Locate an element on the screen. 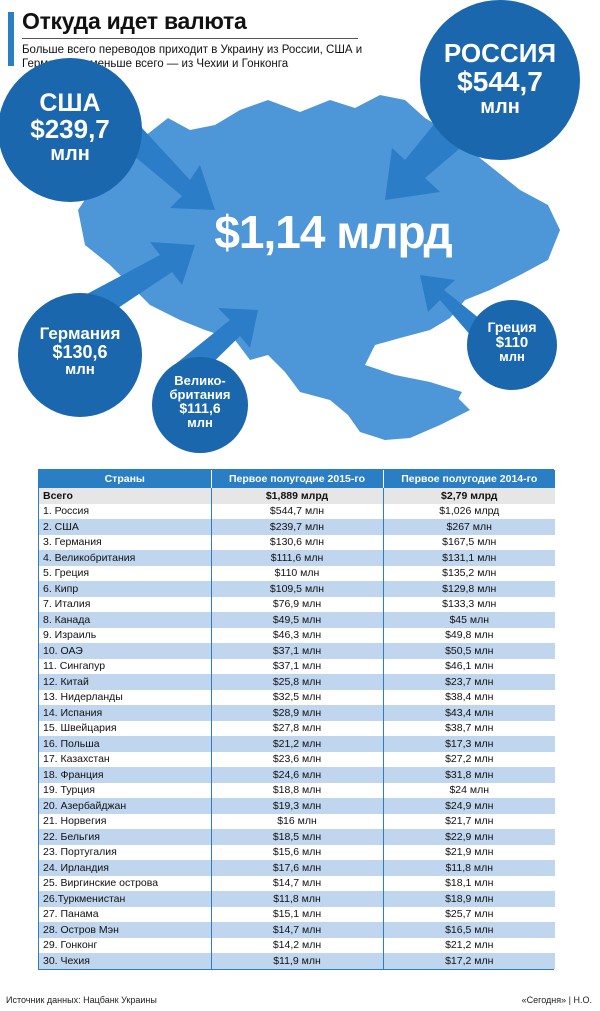  value-2014-cell: $16,5 млн is located at coordinates (469, 930).